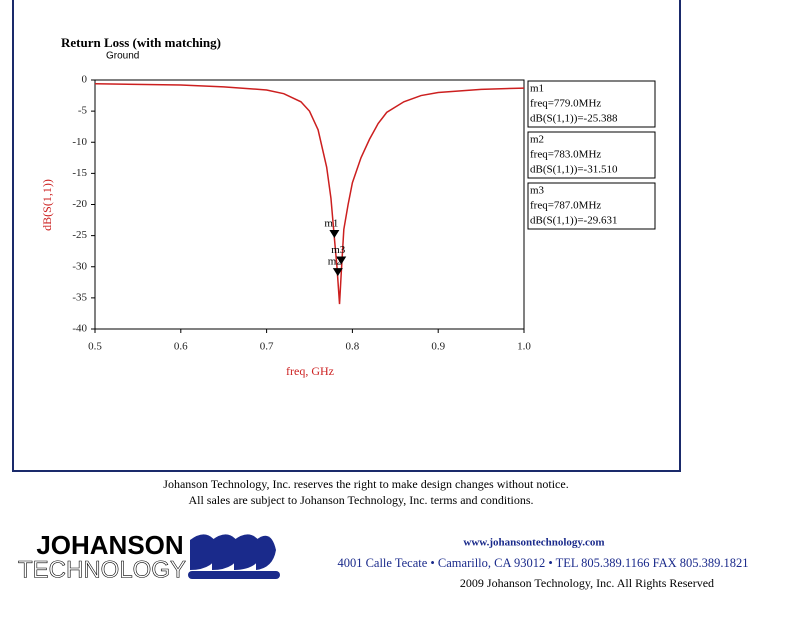 The image size is (788, 628). Describe the element at coordinates (338, 250) in the screenshot. I see `marker-tag: m3` at that location.